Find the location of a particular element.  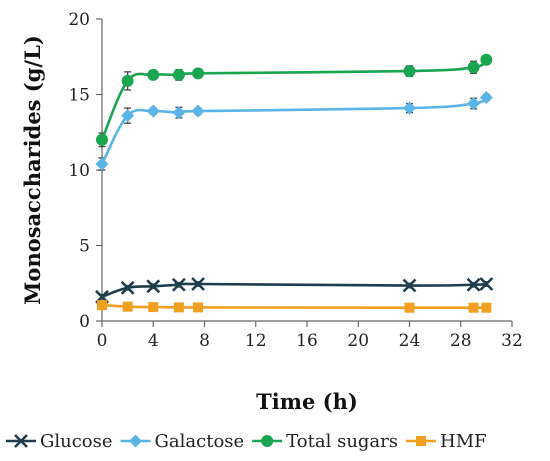

x-tick-label: 0 is located at coordinates (102, 341).